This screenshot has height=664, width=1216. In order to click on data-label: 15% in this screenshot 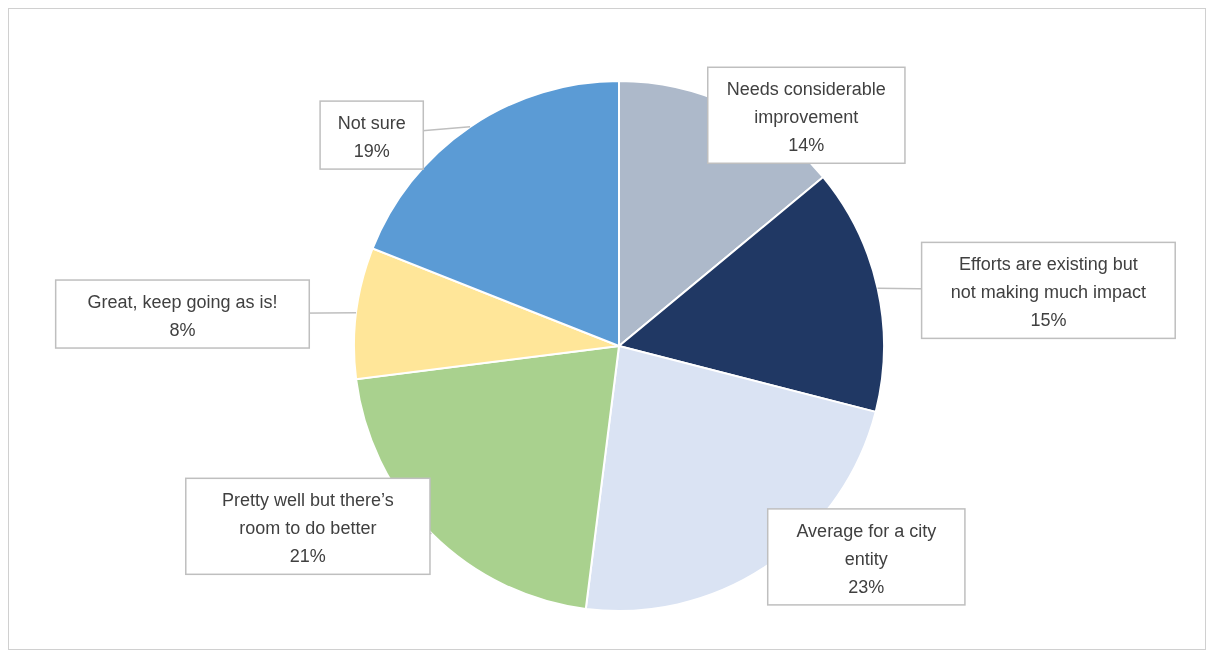, I will do `click(1048, 320)`.